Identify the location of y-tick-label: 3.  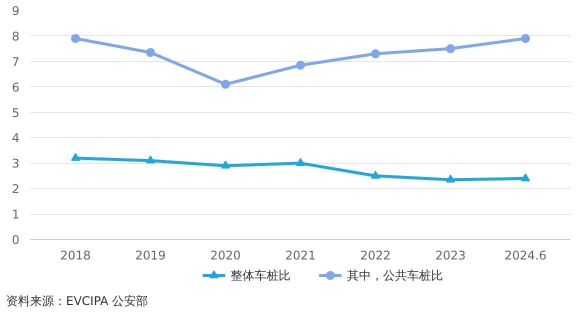
(16, 163).